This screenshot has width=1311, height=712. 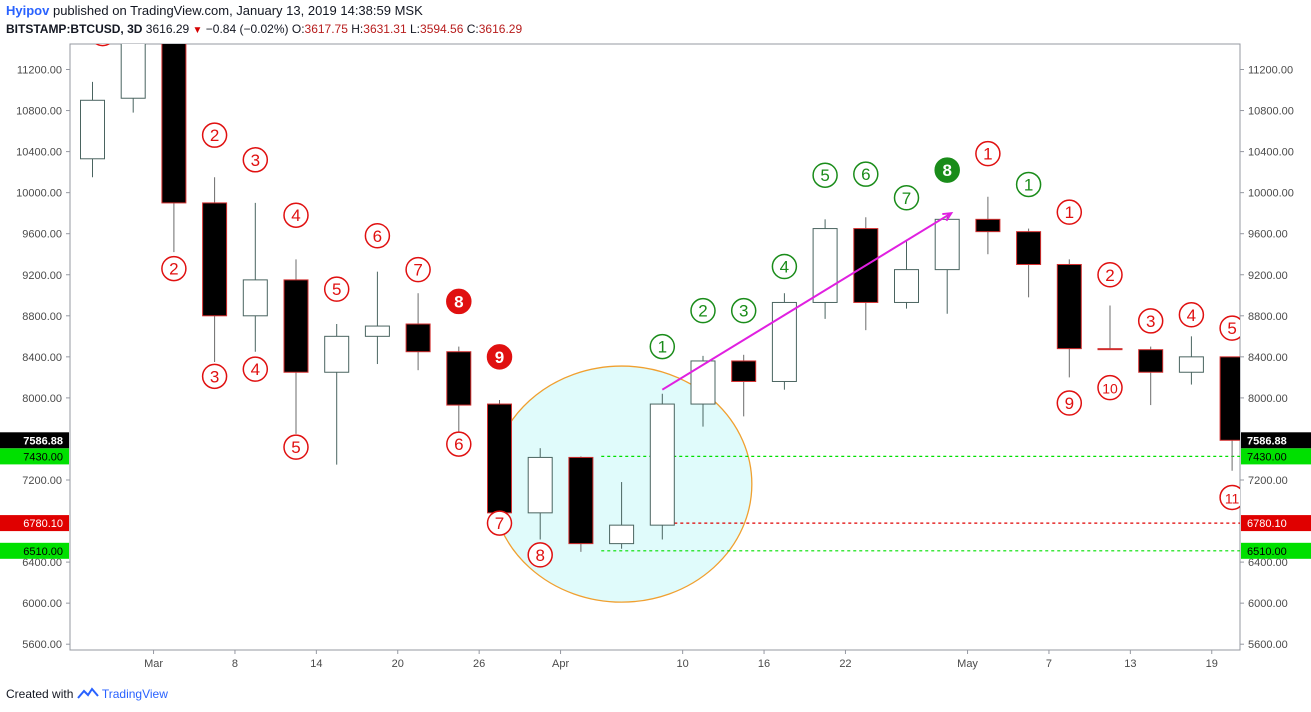 What do you see at coordinates (43, 524) in the screenshot?
I see `price-label-left: 6780.10` at bounding box center [43, 524].